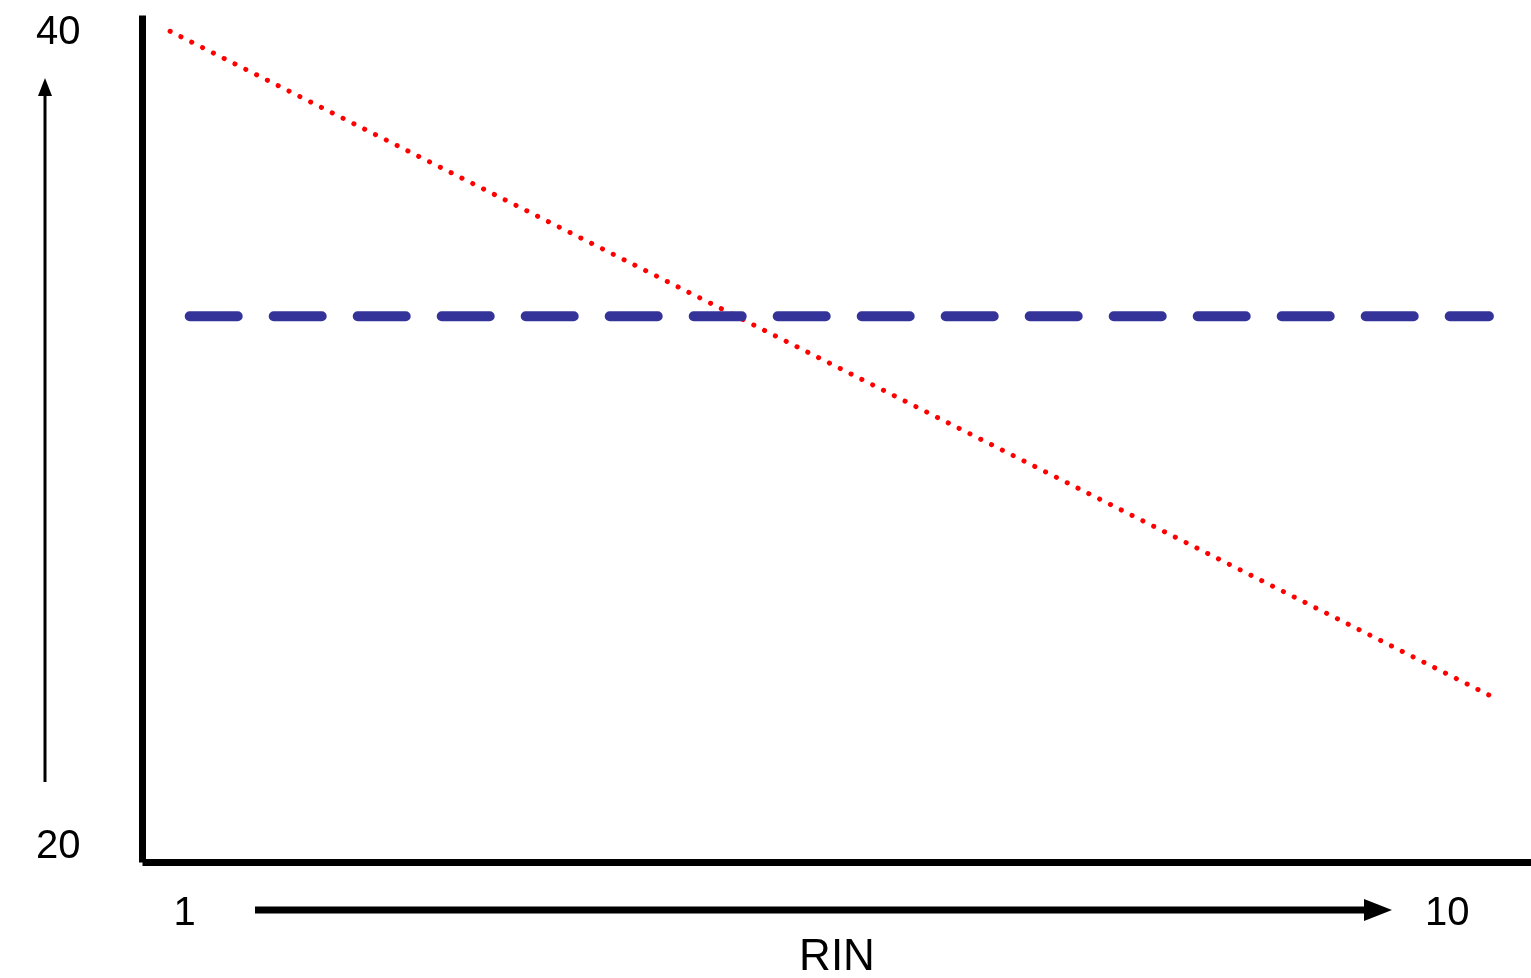 This screenshot has height=978, width=1531. I want to click on y-tick-label: 40, so click(58, 29).